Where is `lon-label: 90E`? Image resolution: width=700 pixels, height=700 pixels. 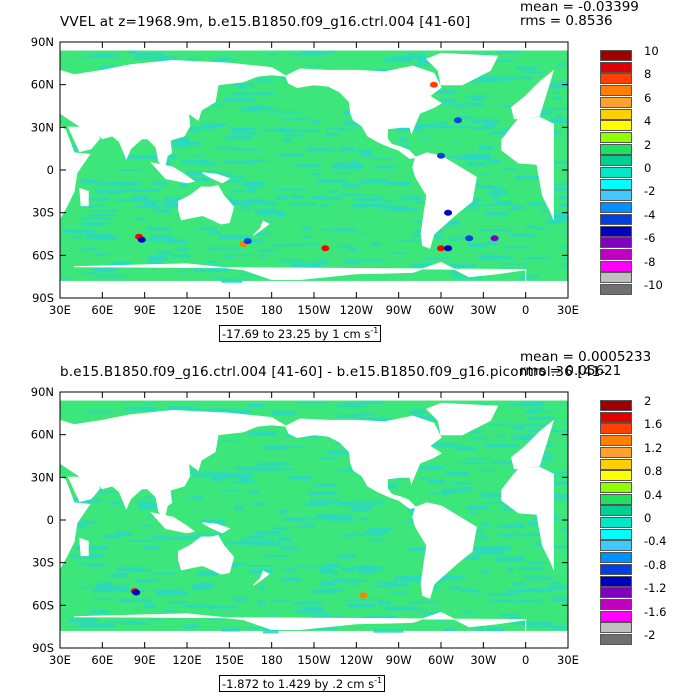 lon-label: 90E is located at coordinates (145, 660).